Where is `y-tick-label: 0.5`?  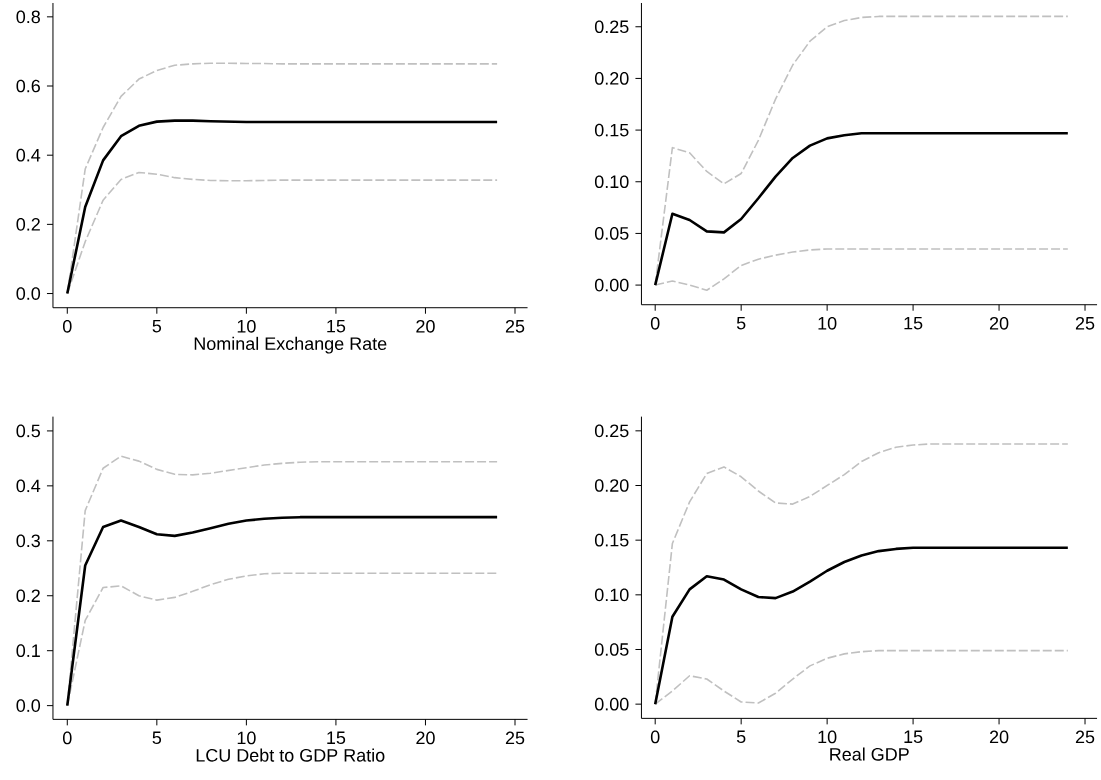
y-tick-label: 0.5 is located at coordinates (28, 431).